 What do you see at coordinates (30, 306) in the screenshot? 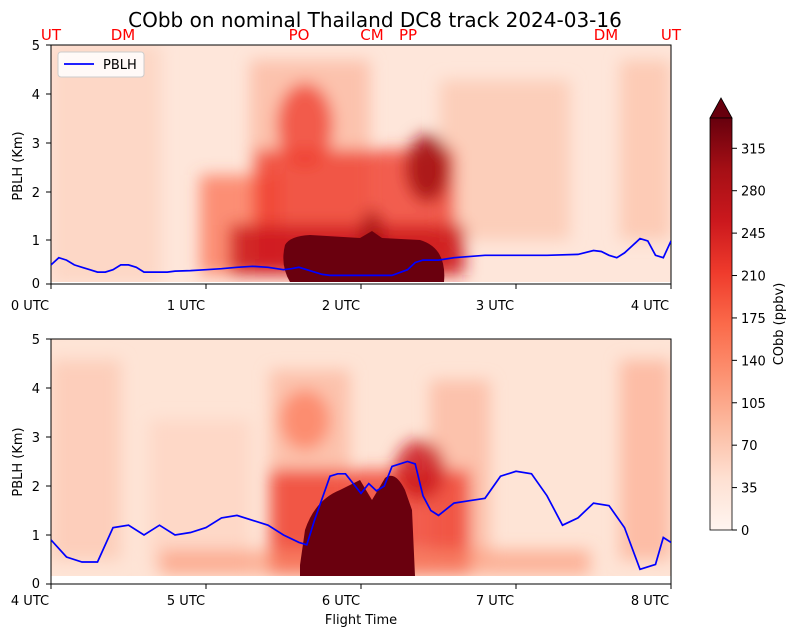
I see `x-tick-label: 0 UTC` at bounding box center [30, 306].